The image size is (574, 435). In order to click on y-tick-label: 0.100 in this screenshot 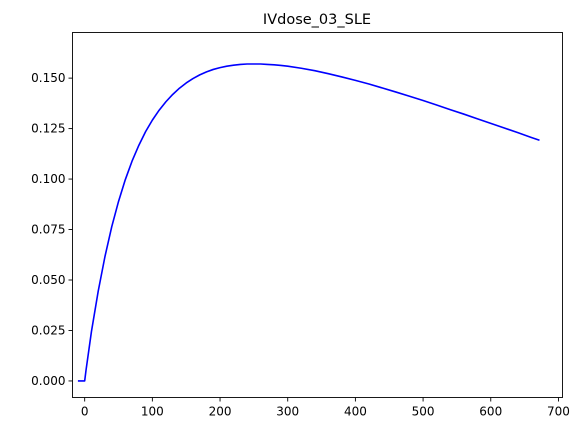, I will do `click(48, 179)`.